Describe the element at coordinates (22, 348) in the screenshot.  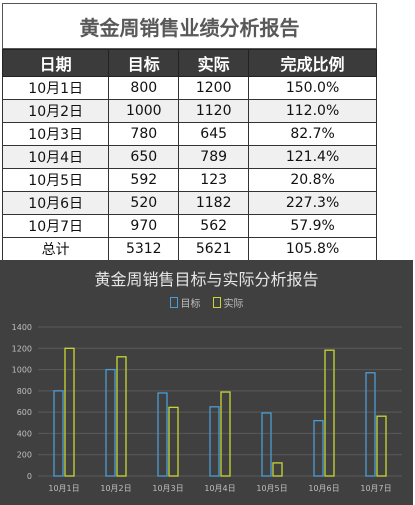
I see `y-tick-label: 1200` at that location.